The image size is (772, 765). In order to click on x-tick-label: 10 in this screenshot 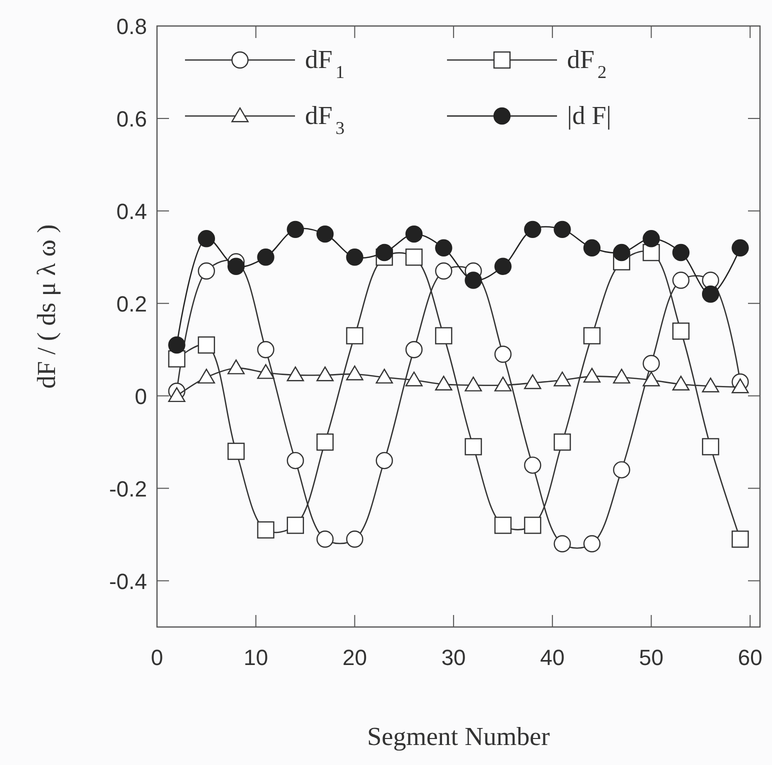, I will do `click(256, 657)`.